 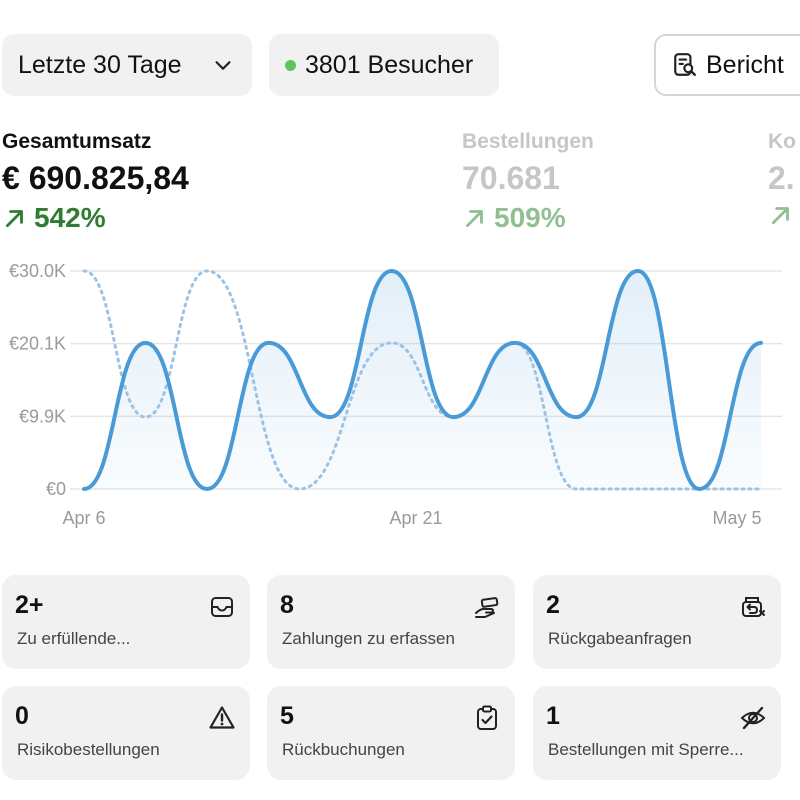 What do you see at coordinates (553, 605) in the screenshot?
I see `task-card-count: 2` at bounding box center [553, 605].